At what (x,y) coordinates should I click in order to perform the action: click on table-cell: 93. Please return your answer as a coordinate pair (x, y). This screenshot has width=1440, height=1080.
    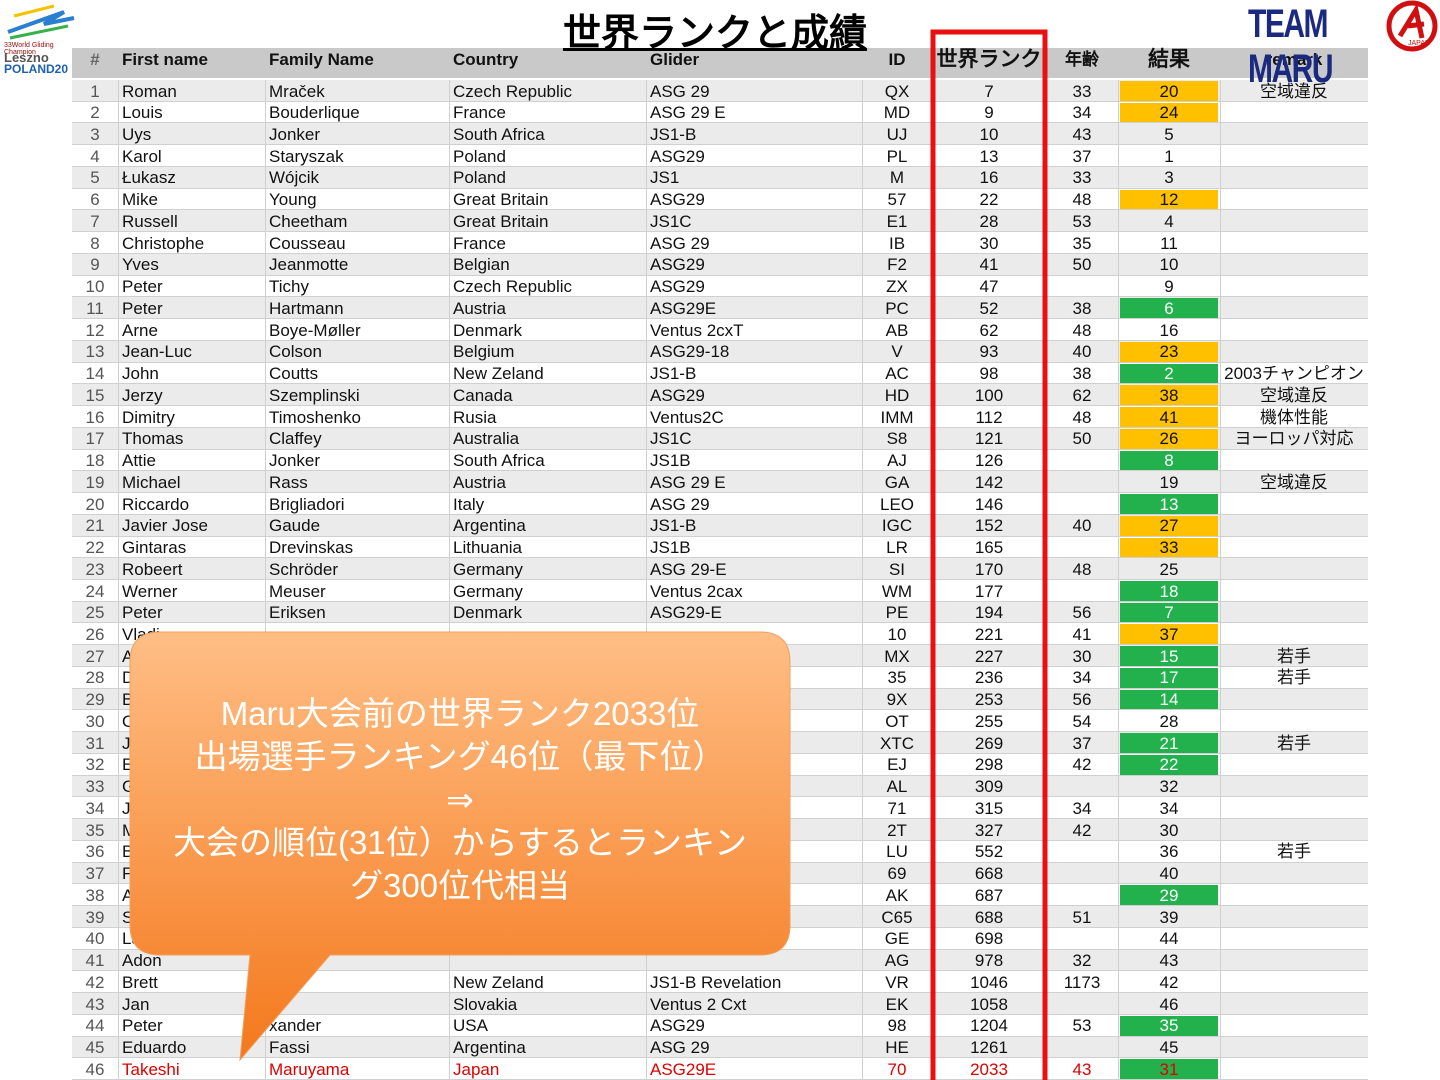
    Looking at the image, I should click on (989, 352).